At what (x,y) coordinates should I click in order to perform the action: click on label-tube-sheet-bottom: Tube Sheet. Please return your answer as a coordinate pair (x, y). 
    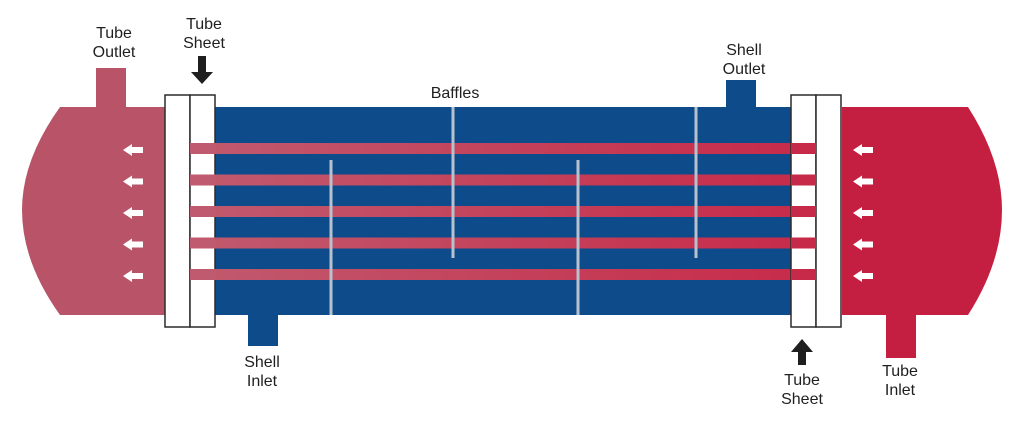
    Looking at the image, I should click on (802, 390).